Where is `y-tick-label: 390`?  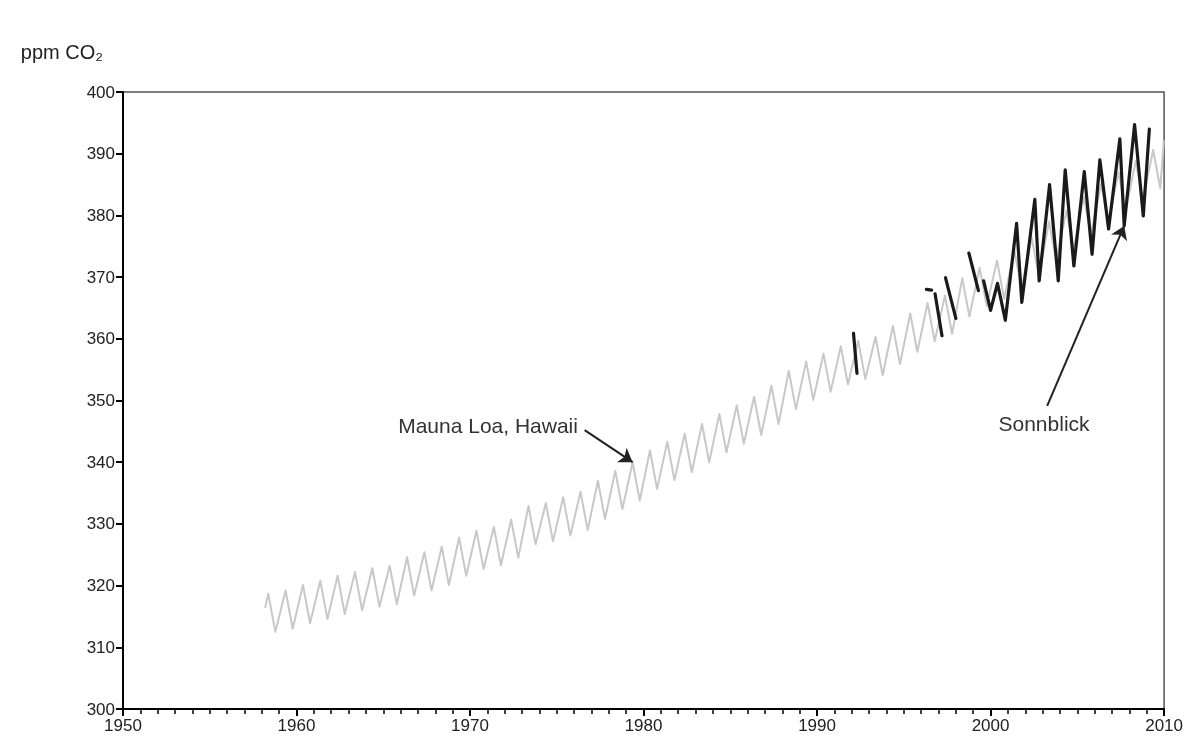
y-tick-label: 390 is located at coordinates (100, 154).